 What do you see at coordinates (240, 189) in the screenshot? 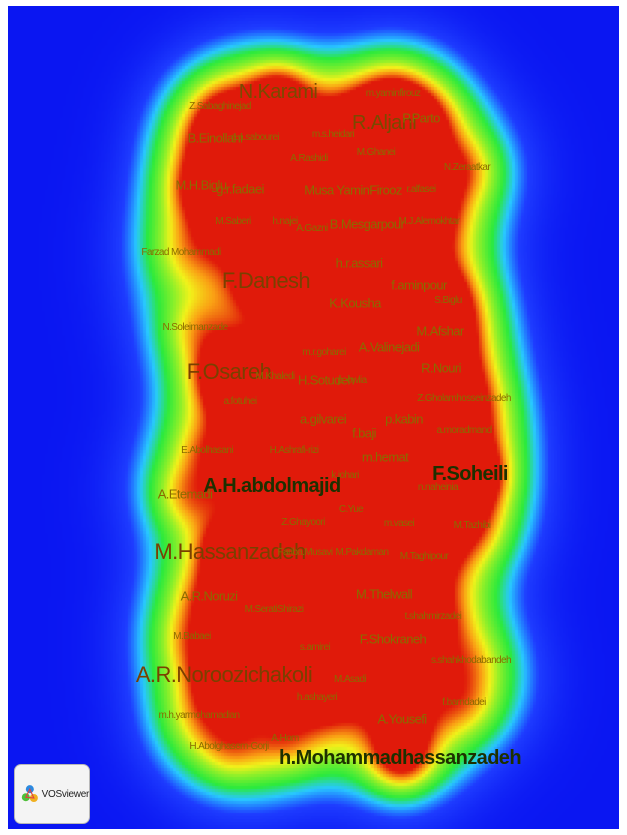
I see `node-label: g.r.fadaei` at bounding box center [240, 189].